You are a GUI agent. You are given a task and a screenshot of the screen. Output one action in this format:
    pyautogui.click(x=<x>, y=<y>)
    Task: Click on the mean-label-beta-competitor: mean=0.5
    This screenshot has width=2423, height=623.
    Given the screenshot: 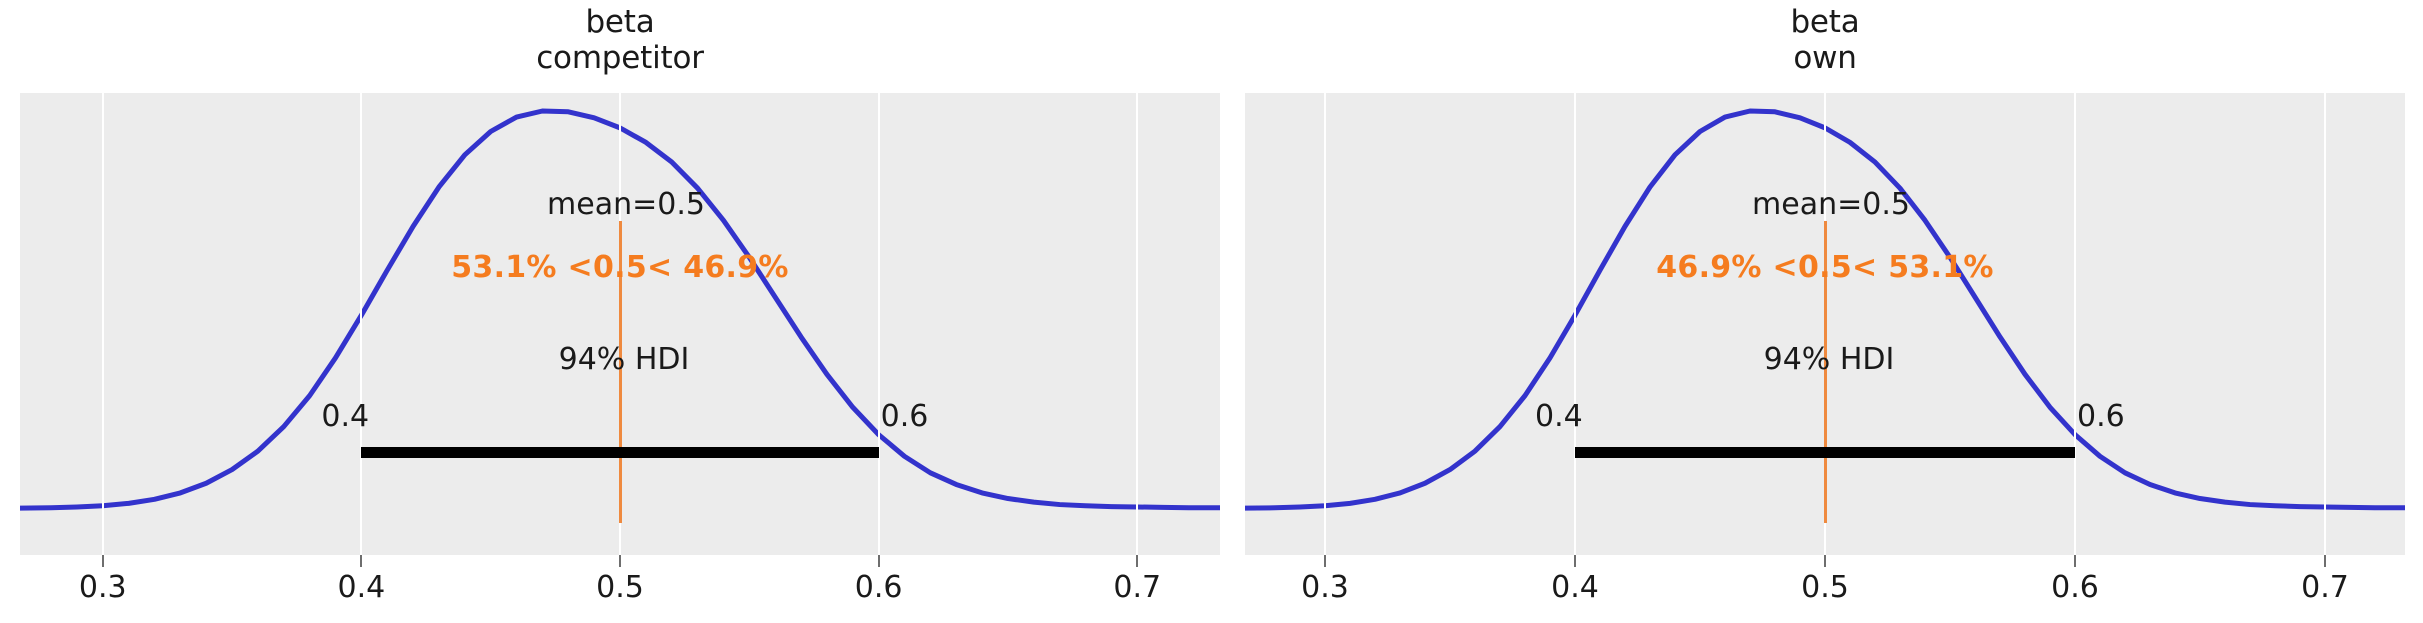 What is the action you would take?
    pyautogui.click(x=626, y=204)
    